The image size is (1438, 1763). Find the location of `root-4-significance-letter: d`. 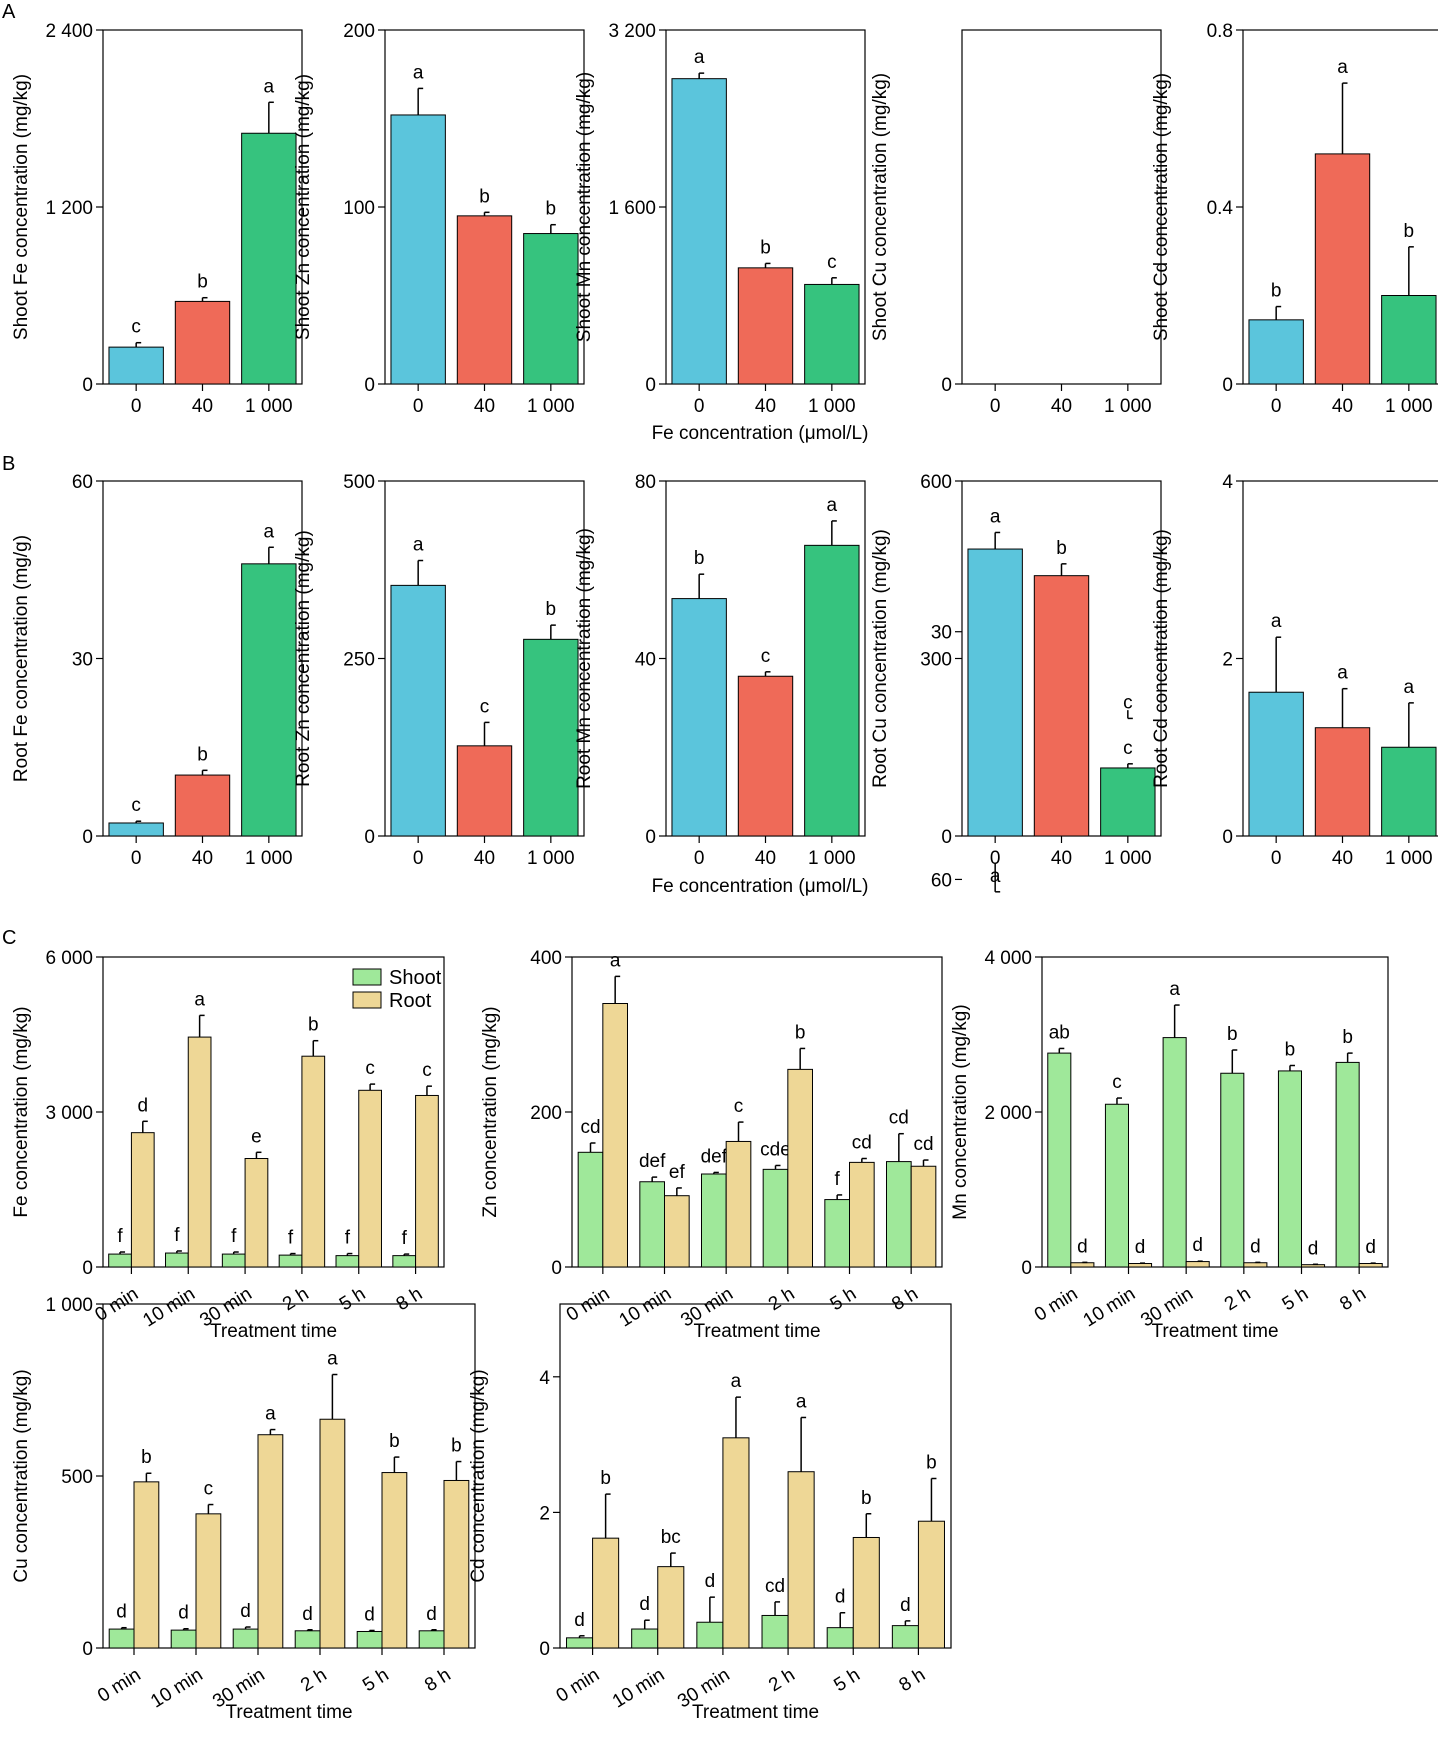

root-4-significance-letter: d is located at coordinates (1255, 1246).